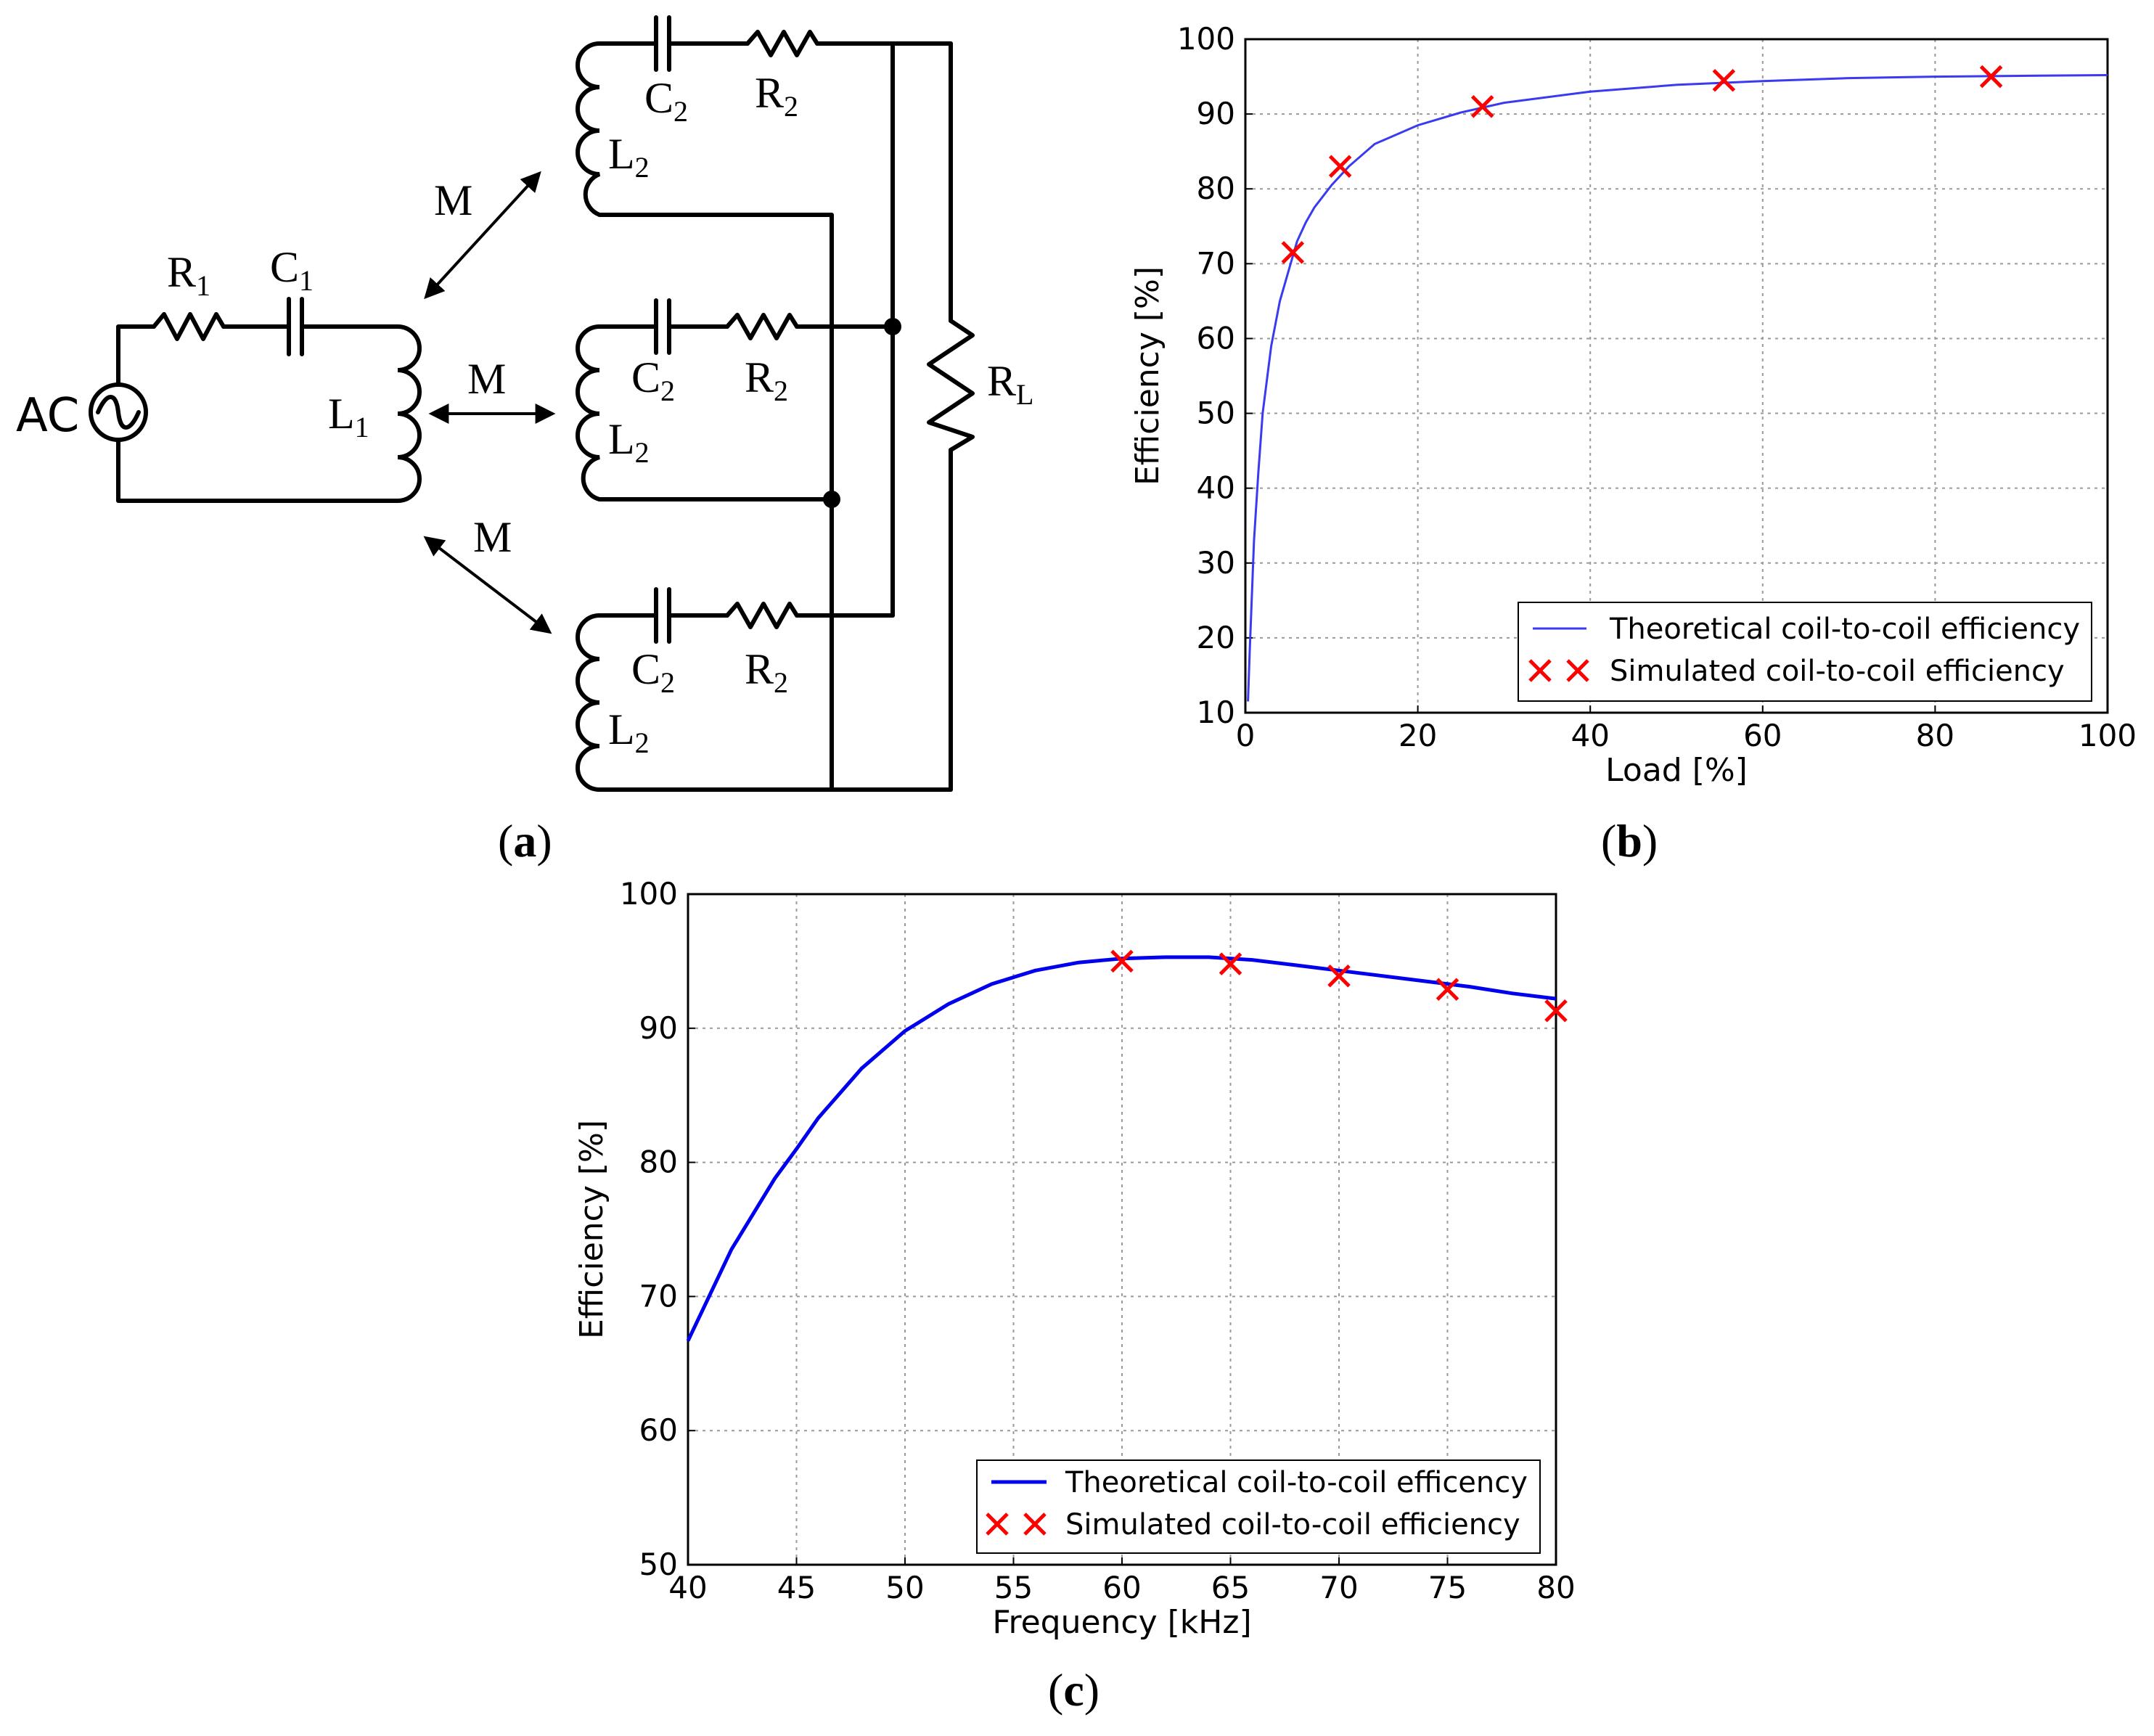  Describe the element at coordinates (1418, 735) in the screenshot. I see `x-tick-label: 20` at that location.